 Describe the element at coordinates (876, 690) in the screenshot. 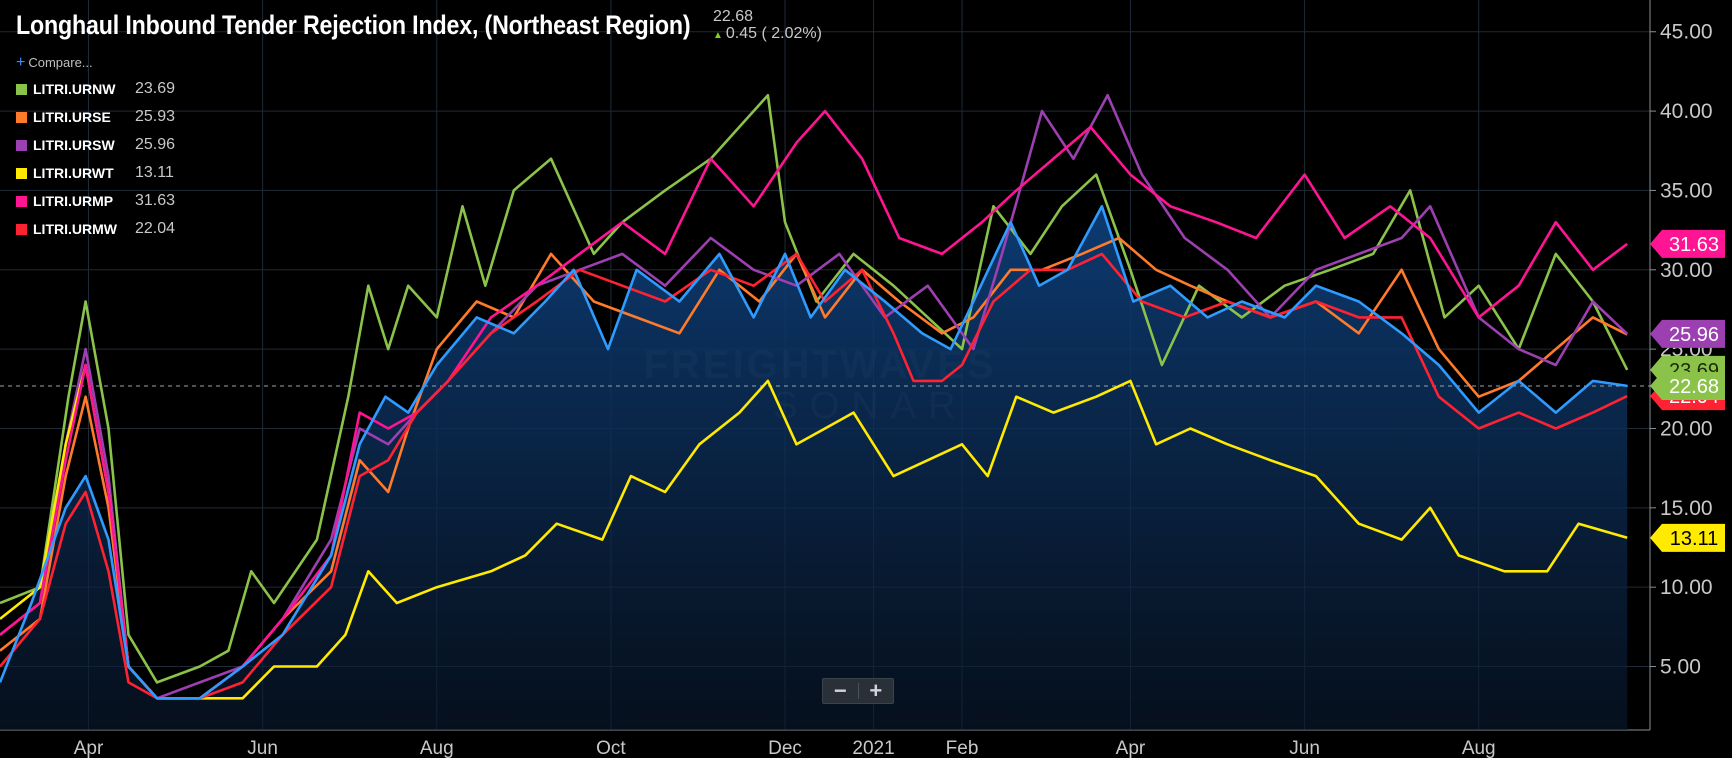

I see `zoom-in-button: +` at that location.